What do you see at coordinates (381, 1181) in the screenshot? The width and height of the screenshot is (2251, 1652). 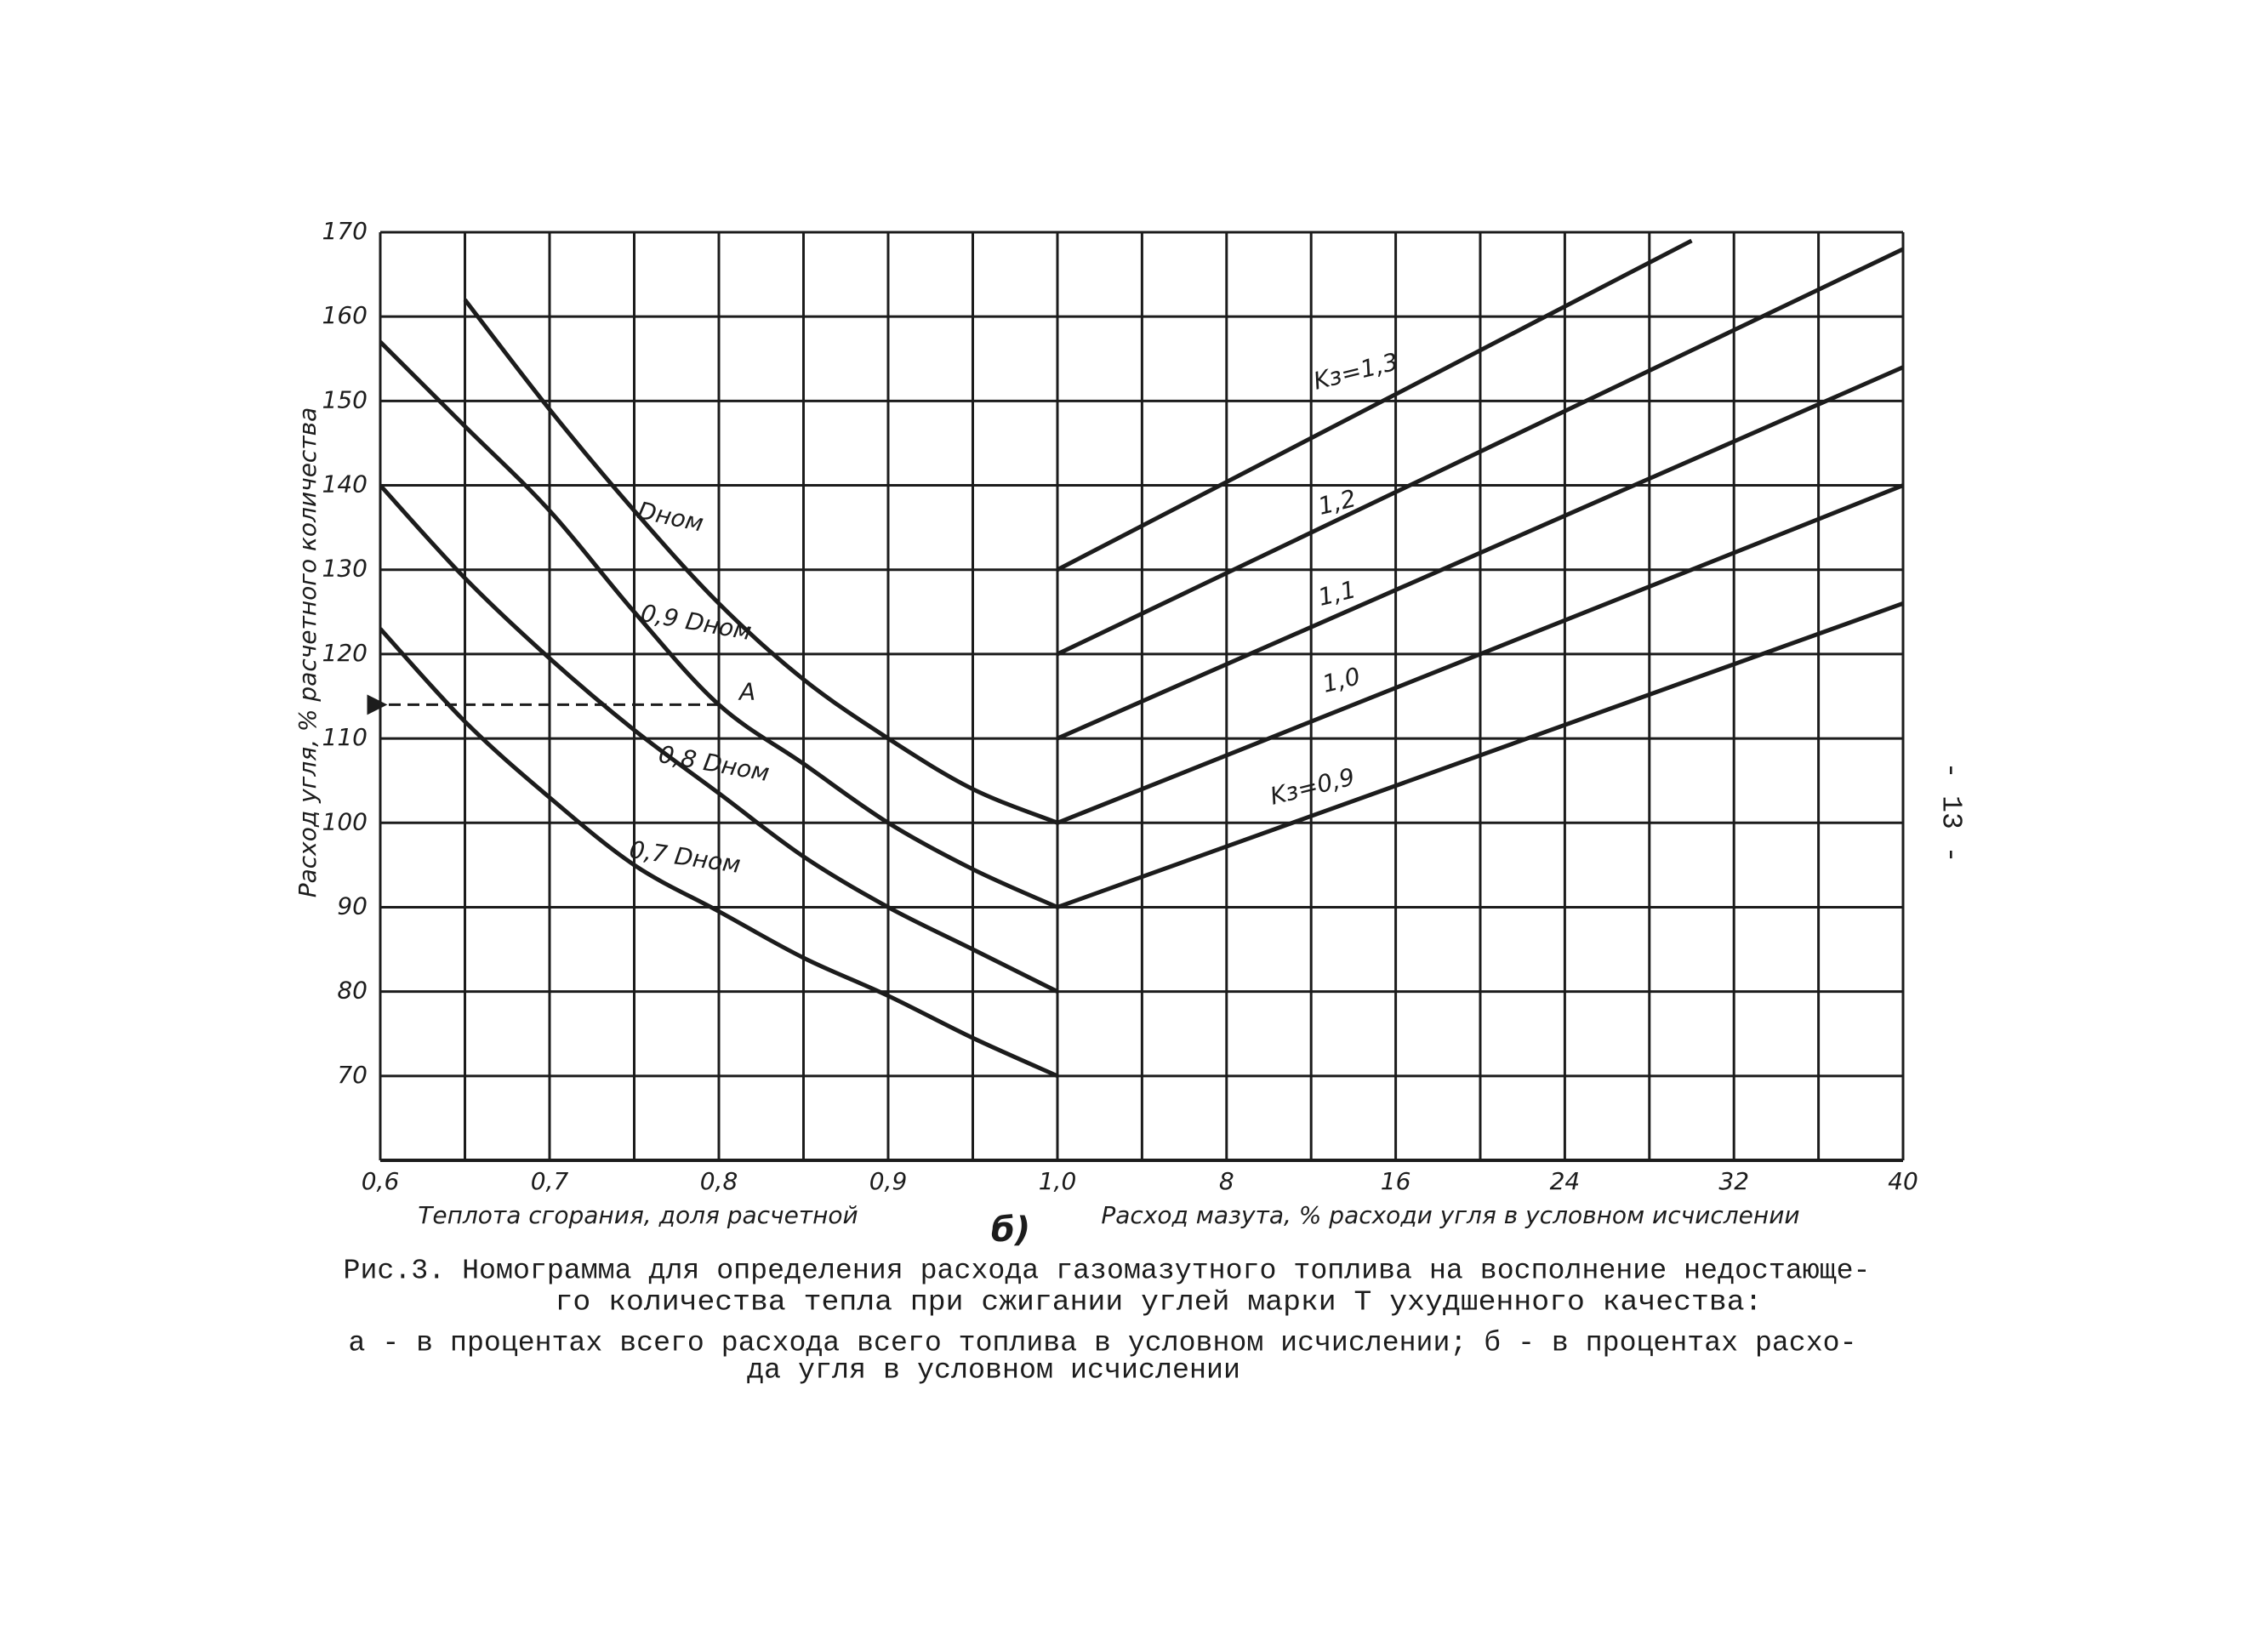 I see `x-tick-label: 0,6` at bounding box center [381, 1181].